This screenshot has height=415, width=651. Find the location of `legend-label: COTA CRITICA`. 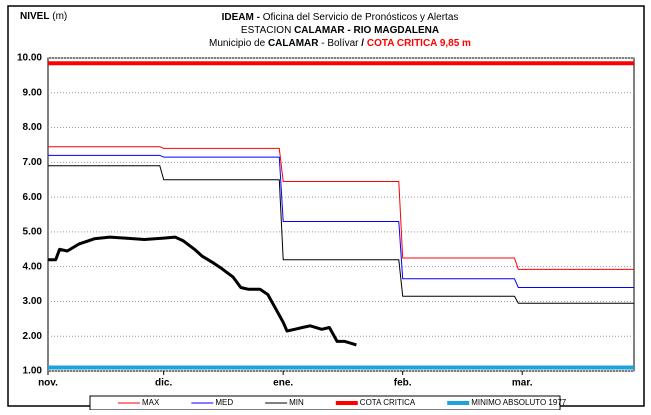

legend-label: COTA CRITICA is located at coordinates (388, 402).